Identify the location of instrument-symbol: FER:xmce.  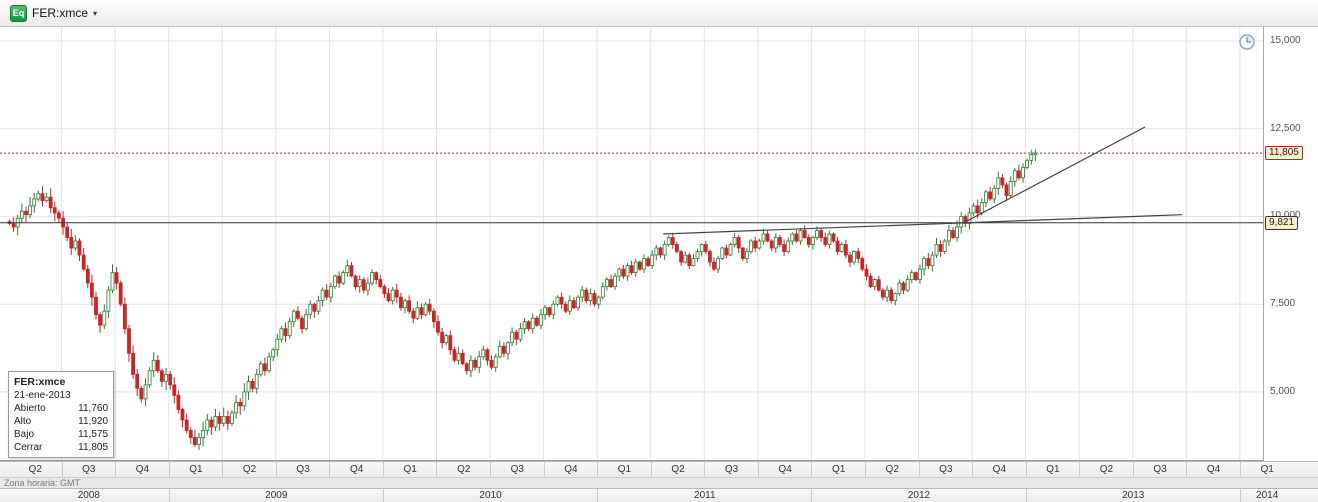
(60, 13).